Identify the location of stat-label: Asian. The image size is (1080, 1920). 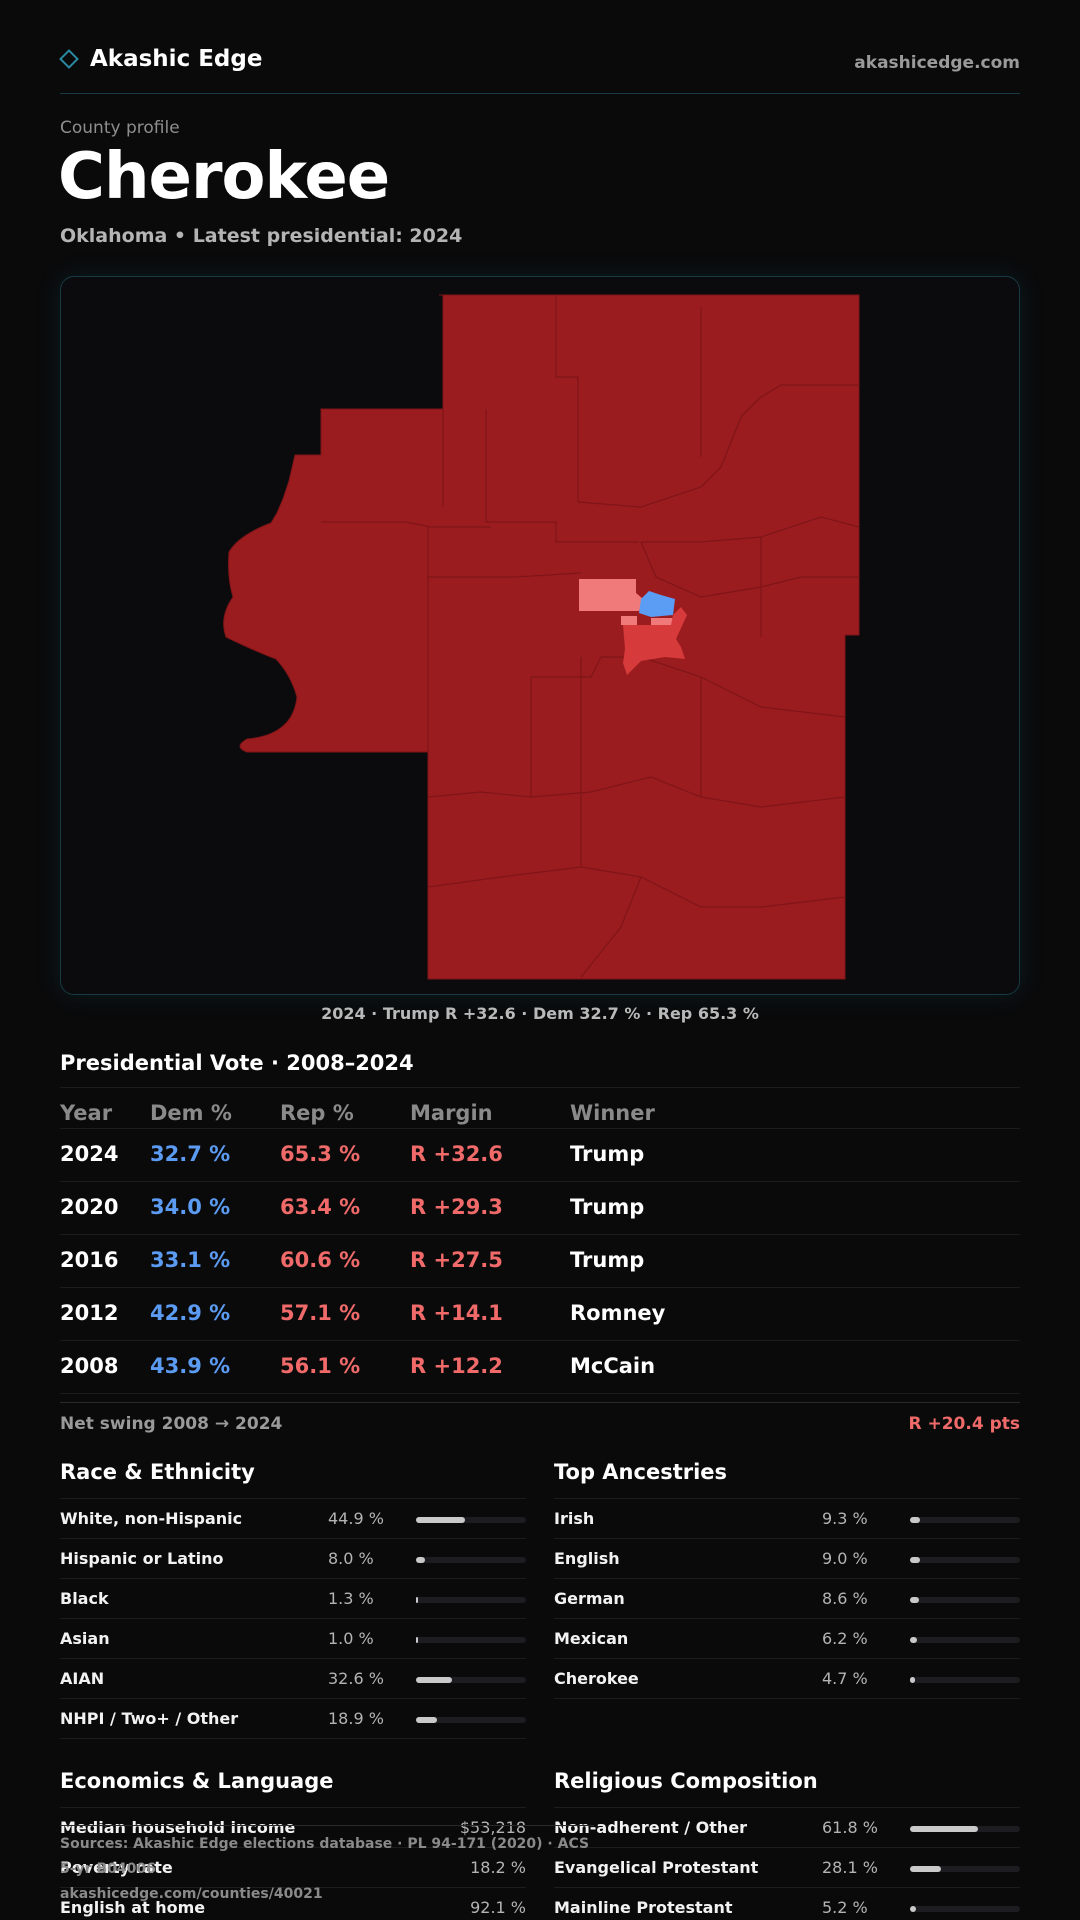
(85, 1638).